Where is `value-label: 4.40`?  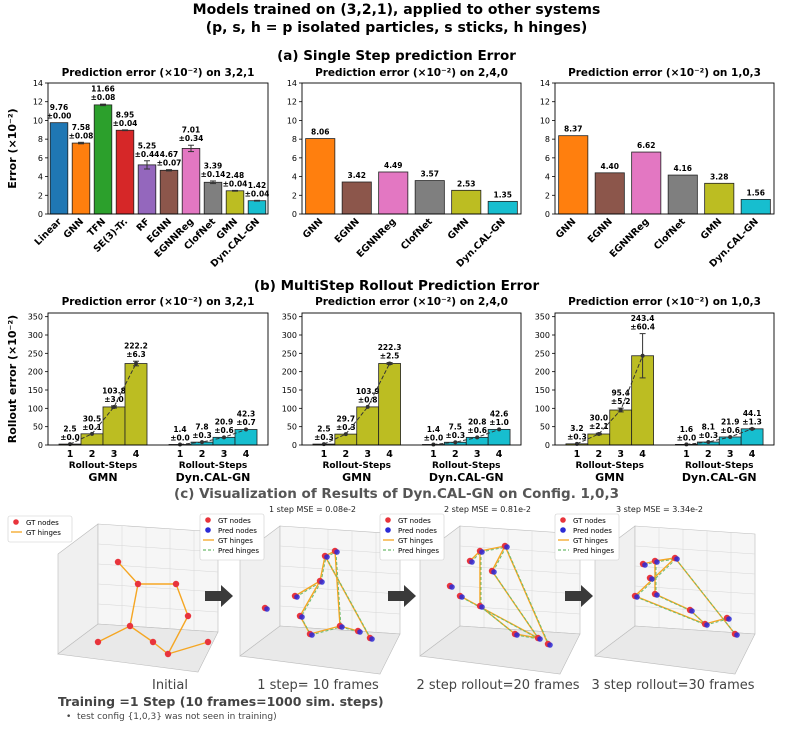 value-label: 4.40 is located at coordinates (609, 166).